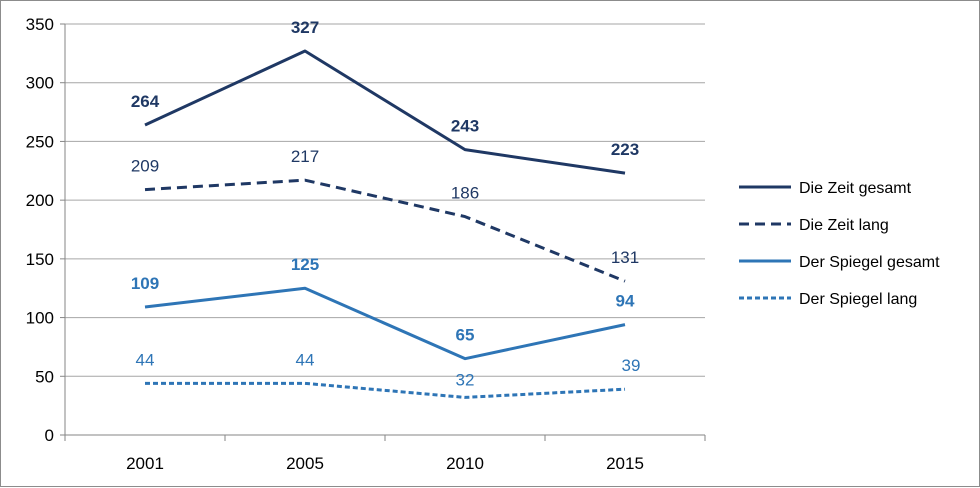  Describe the element at coordinates (305, 156) in the screenshot. I see `data-label: 217` at that location.